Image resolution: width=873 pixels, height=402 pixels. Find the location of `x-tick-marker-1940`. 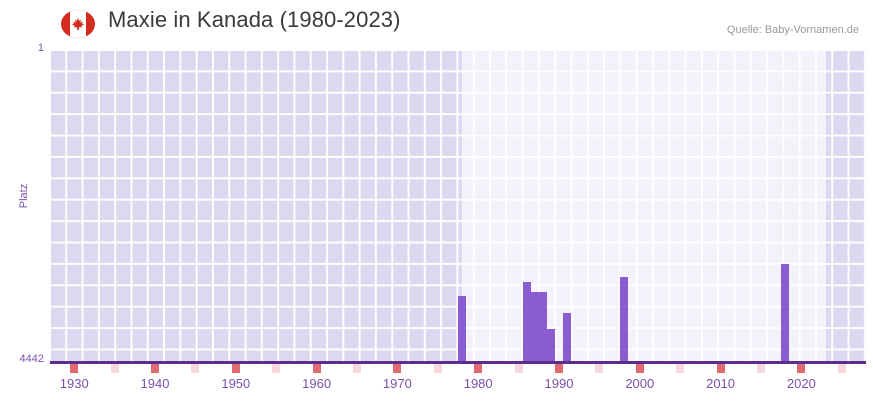

x-tick-marker-1940 is located at coordinates (155, 368).